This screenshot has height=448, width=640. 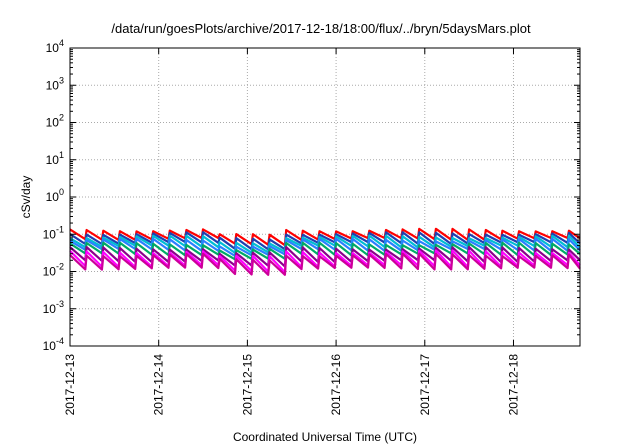 I want to click on y-tick-label: 10², so click(x=55, y=121).